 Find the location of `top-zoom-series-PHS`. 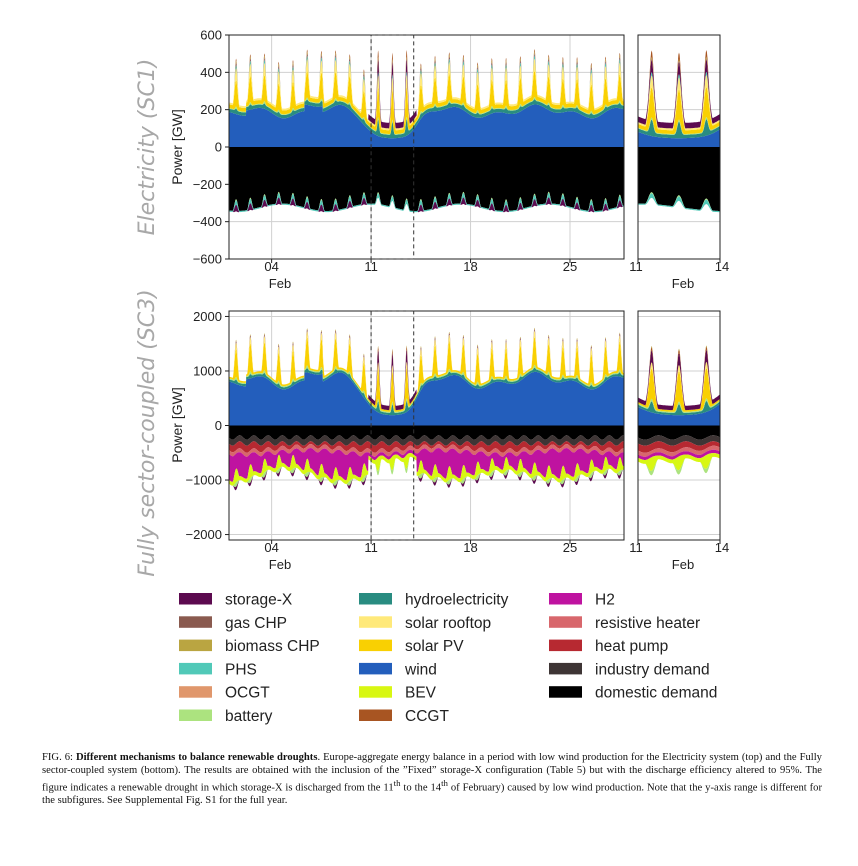

top-zoom-series-PHS is located at coordinates (679, 203).